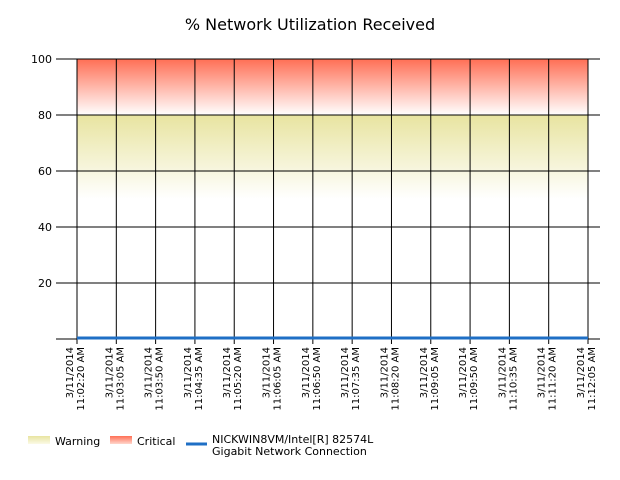 The height and width of the screenshot is (480, 620). What do you see at coordinates (41, 59) in the screenshot?
I see `y-tick-label: 100` at bounding box center [41, 59].